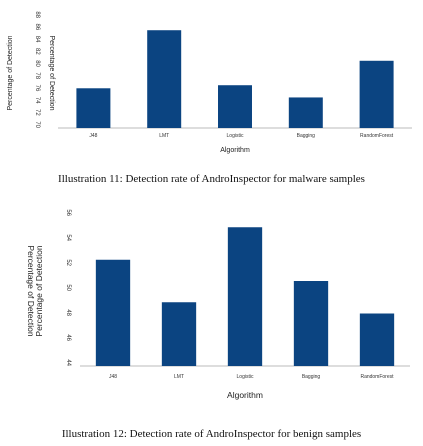 The height and width of the screenshot is (446, 423). Describe the element at coordinates (68, 237) in the screenshot. I see `y-tick-label: 54` at that location.